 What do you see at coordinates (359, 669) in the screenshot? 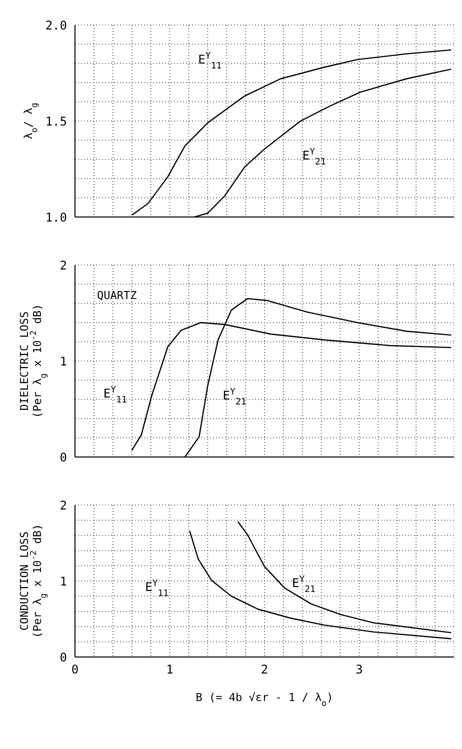
I see `x-tick-label: 3` at bounding box center [359, 669].